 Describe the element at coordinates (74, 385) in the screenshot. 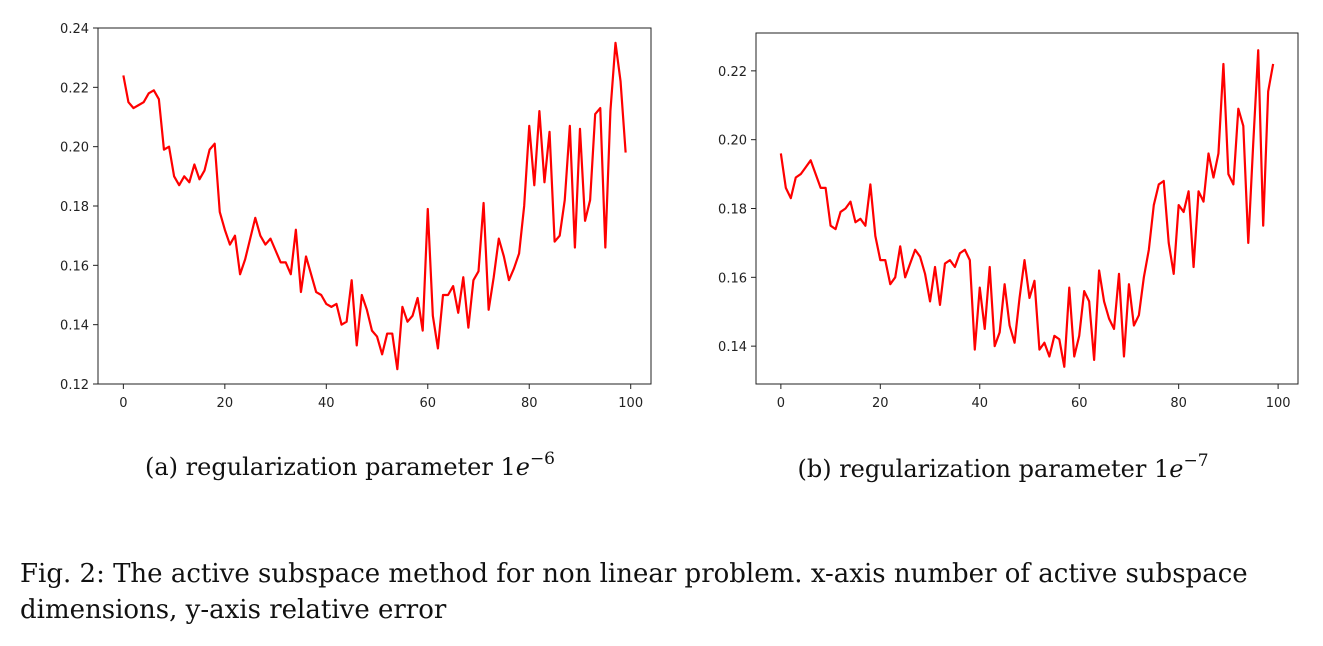

I see `y-tick-label: 0.12` at that location.